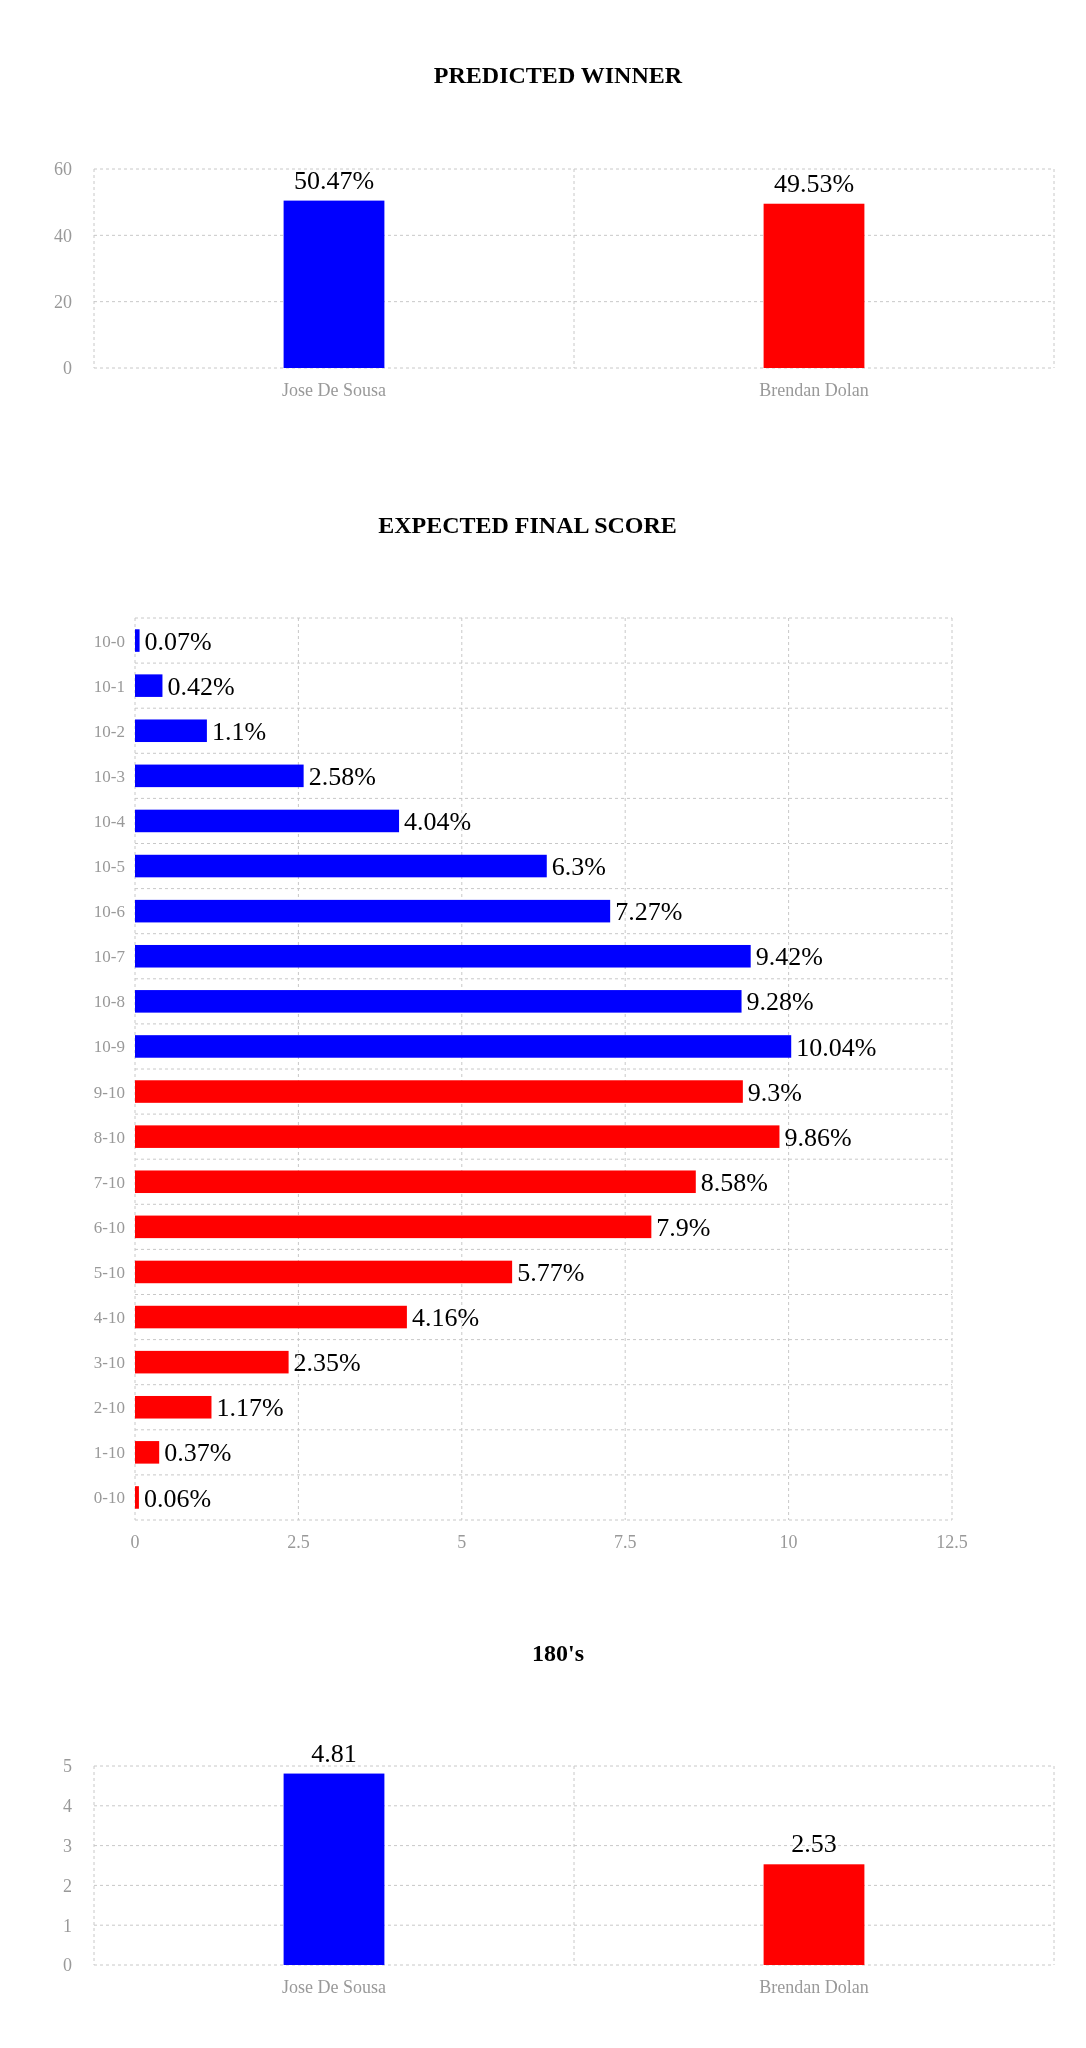 This screenshot has width=1086, height=2048. I want to click on data-label: 1.1%, so click(239, 731).